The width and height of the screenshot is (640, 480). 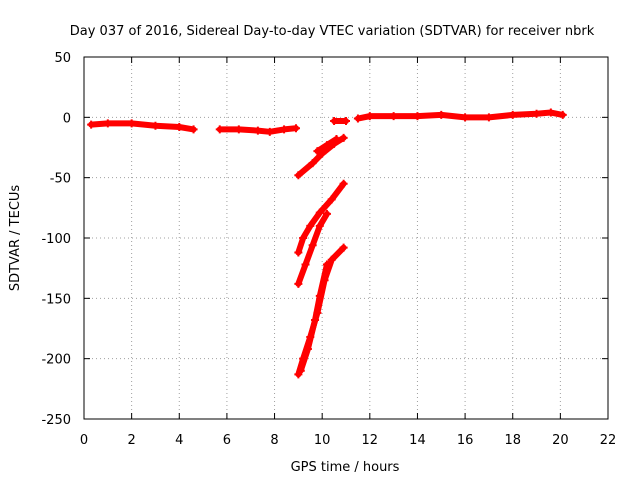 What do you see at coordinates (417, 440) in the screenshot?
I see `x-tick-label: 14` at bounding box center [417, 440].